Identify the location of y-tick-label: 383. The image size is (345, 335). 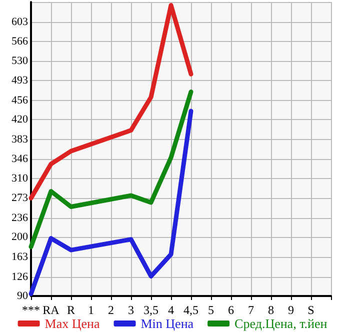
(20, 139).